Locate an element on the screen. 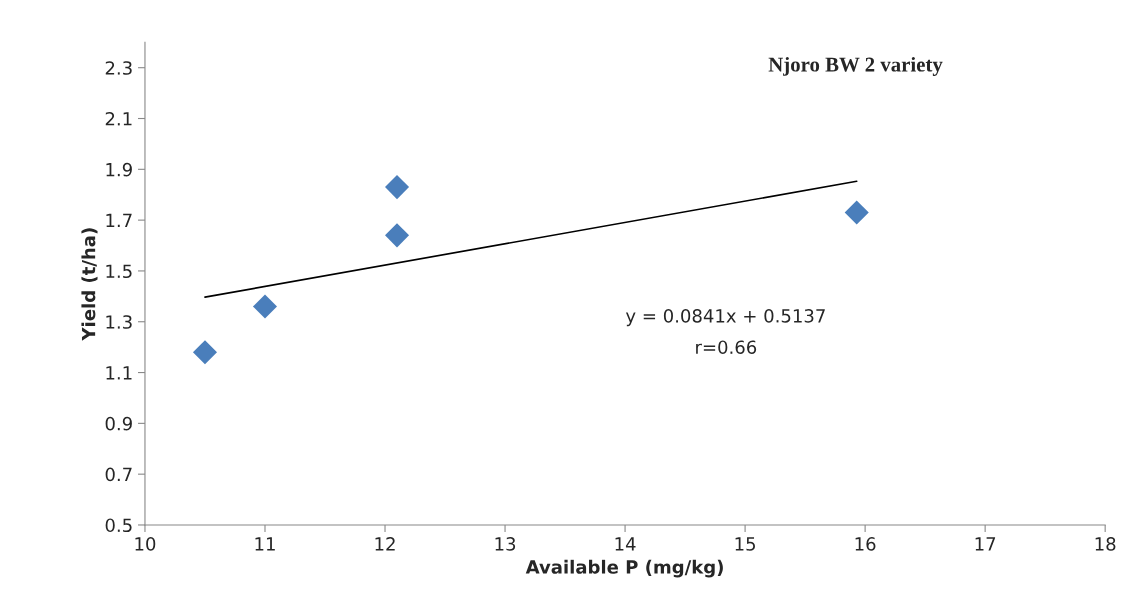  y-tick-label: 1.1 is located at coordinates (119, 373).